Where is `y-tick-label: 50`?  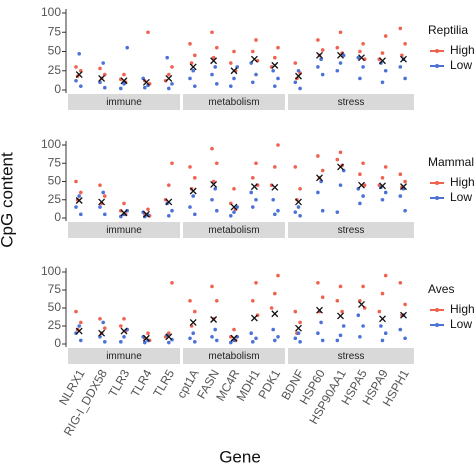 y-tick-label: 50 is located at coordinates (55, 51).